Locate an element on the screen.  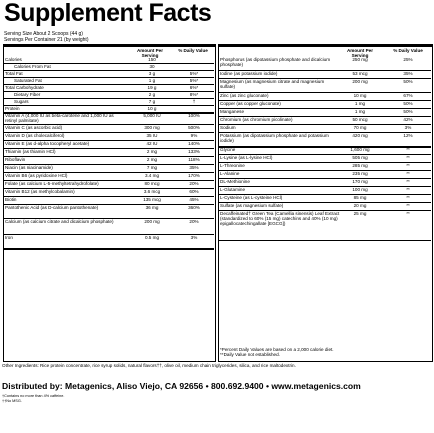
nutrient-amount: 2 g is located at coordinates (152, 94).